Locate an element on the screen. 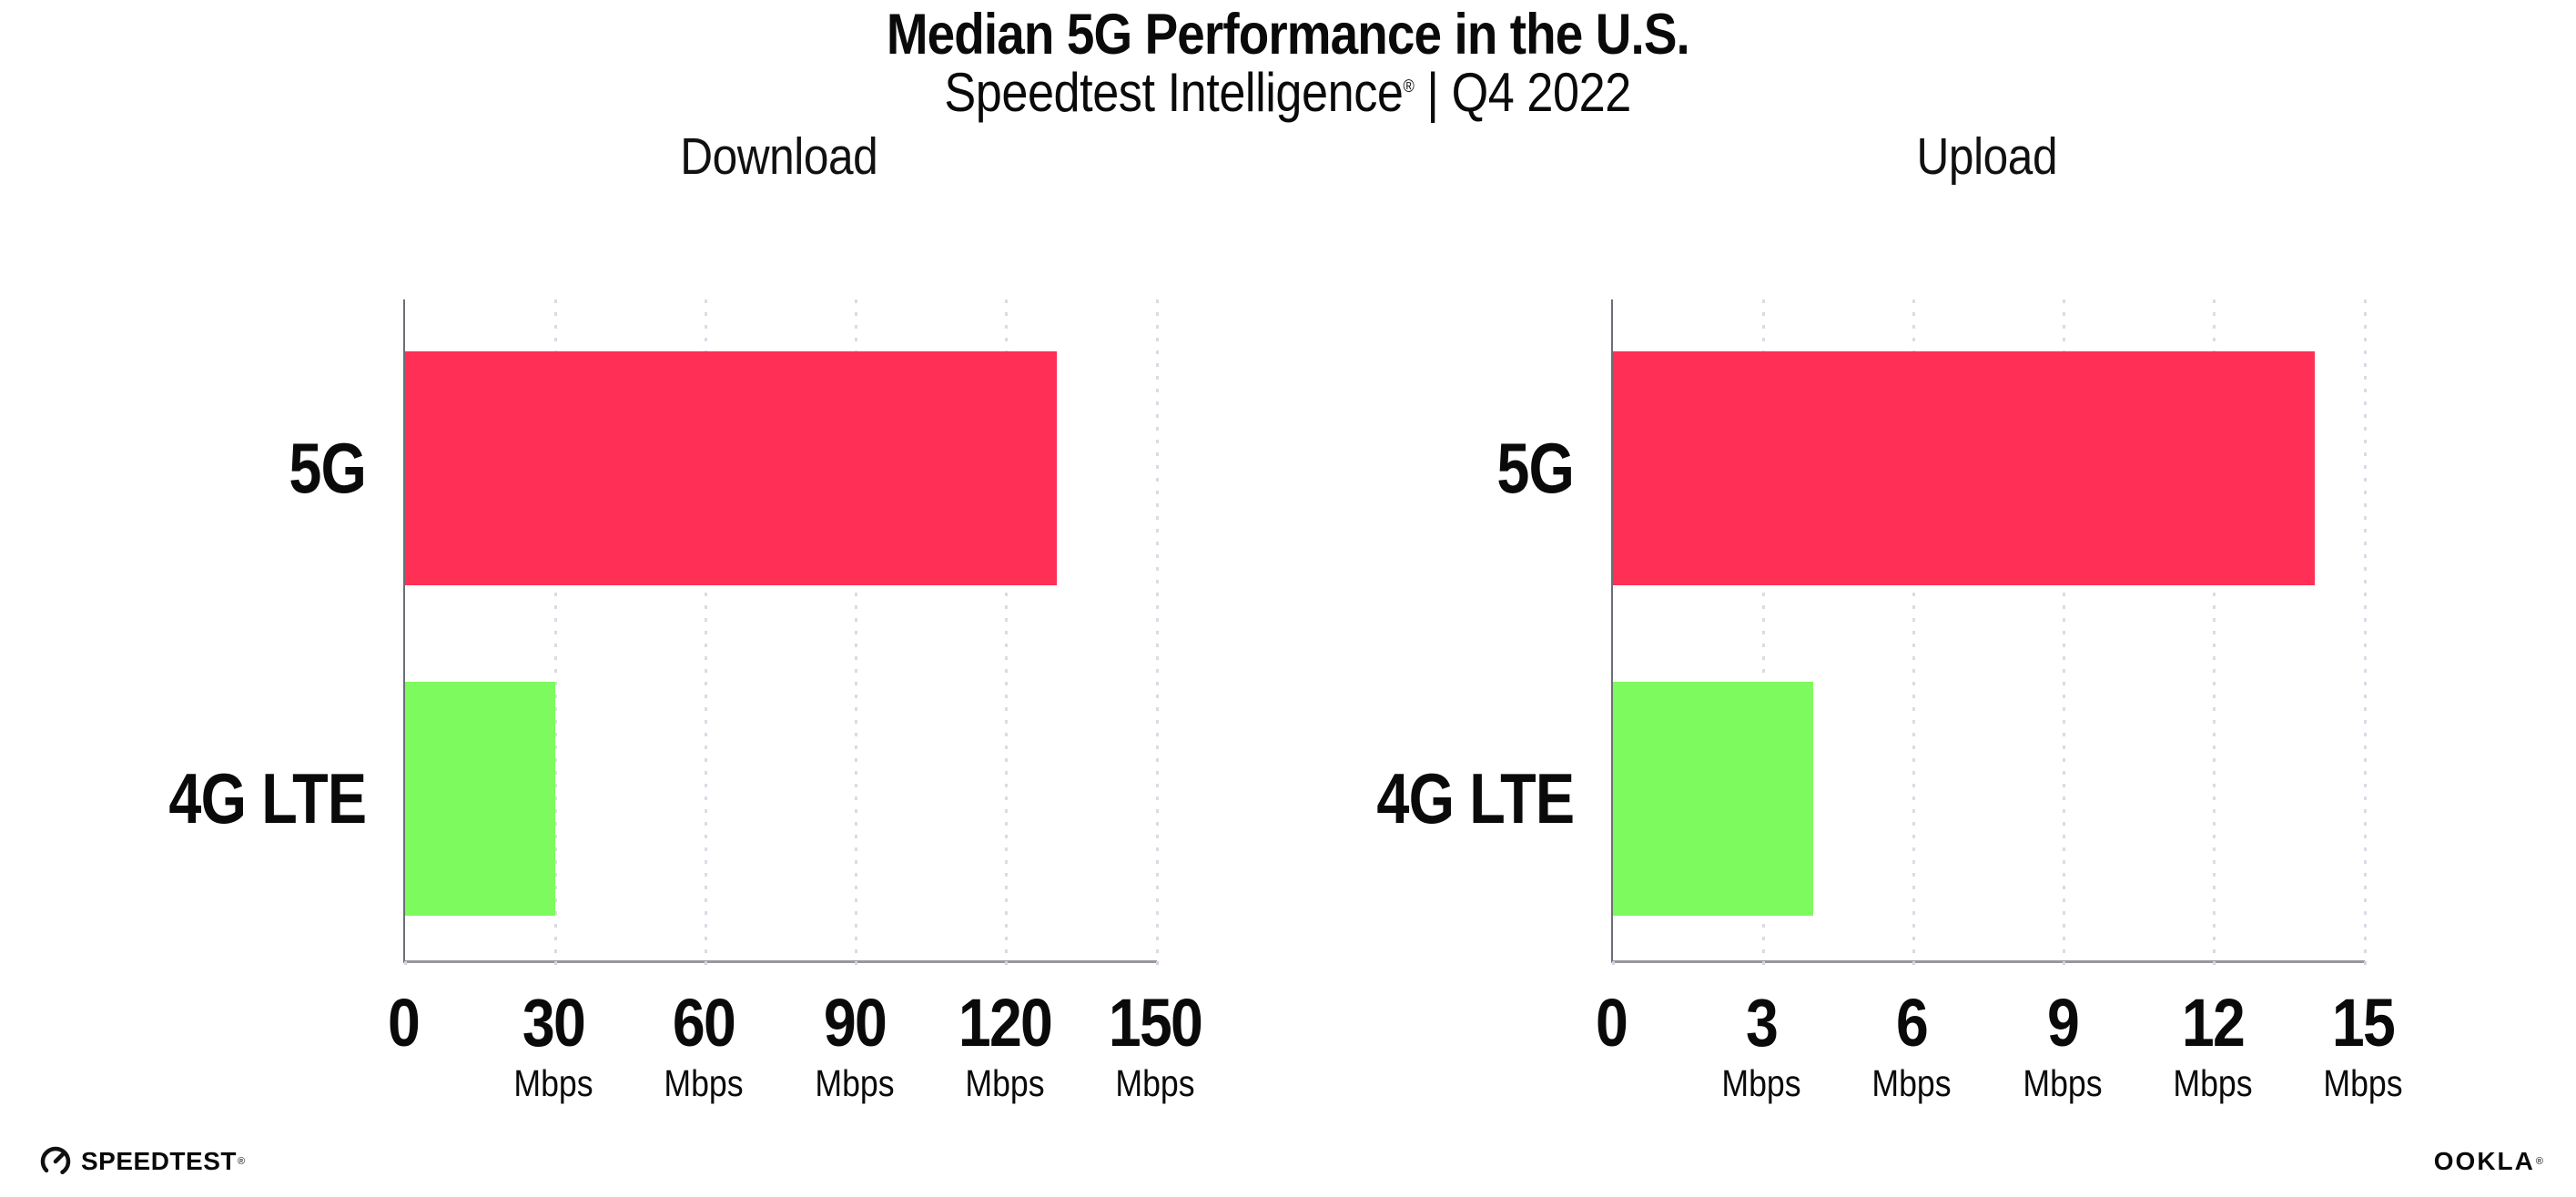 The height and width of the screenshot is (1197, 2576). tick-value: 120 is located at coordinates (1005, 1023).